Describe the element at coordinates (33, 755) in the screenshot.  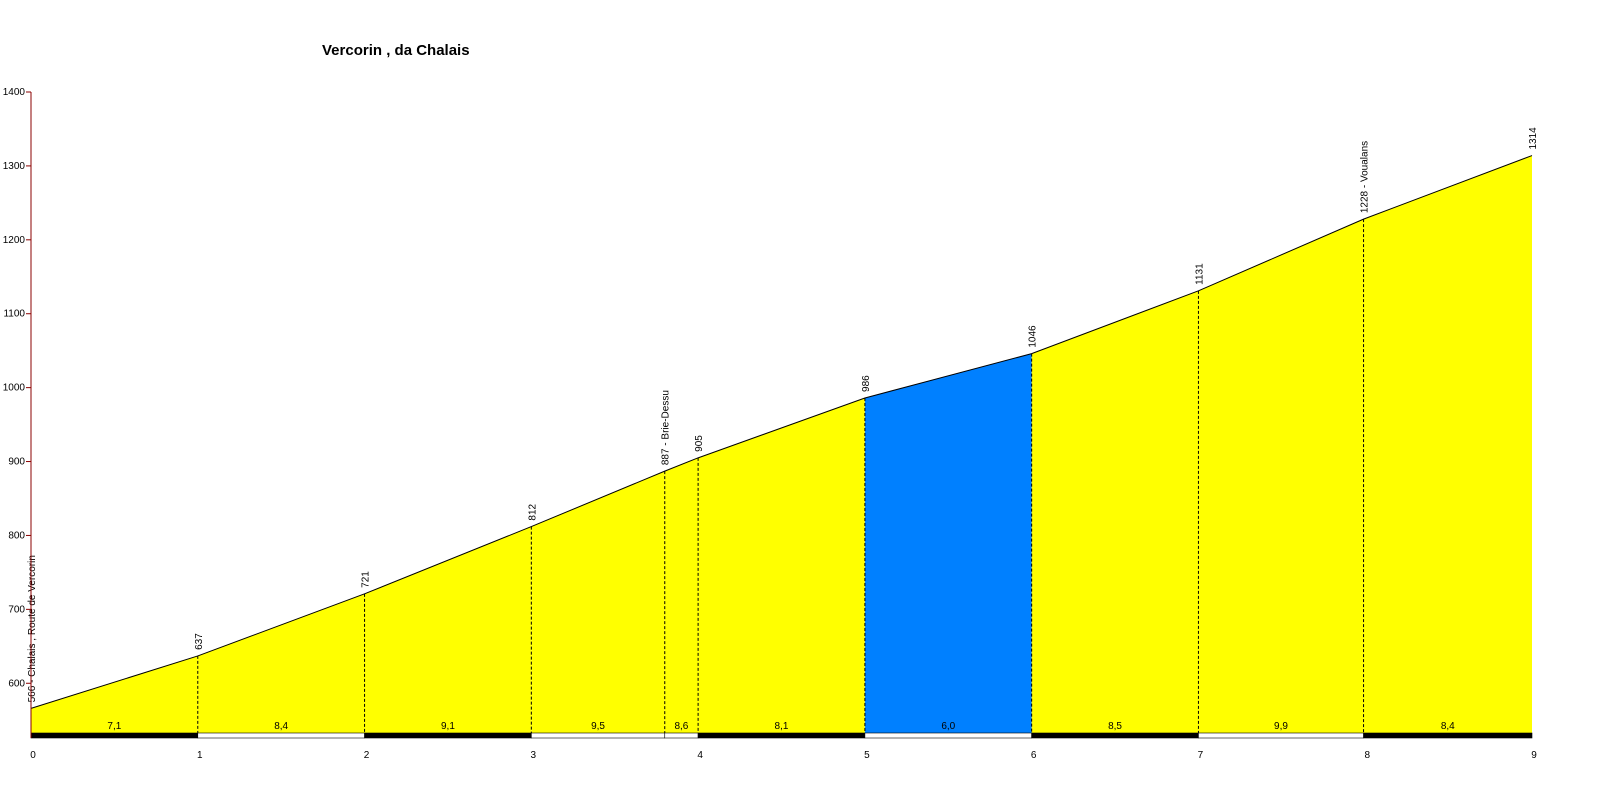
I see `x-tick-label-0: 0` at that location.